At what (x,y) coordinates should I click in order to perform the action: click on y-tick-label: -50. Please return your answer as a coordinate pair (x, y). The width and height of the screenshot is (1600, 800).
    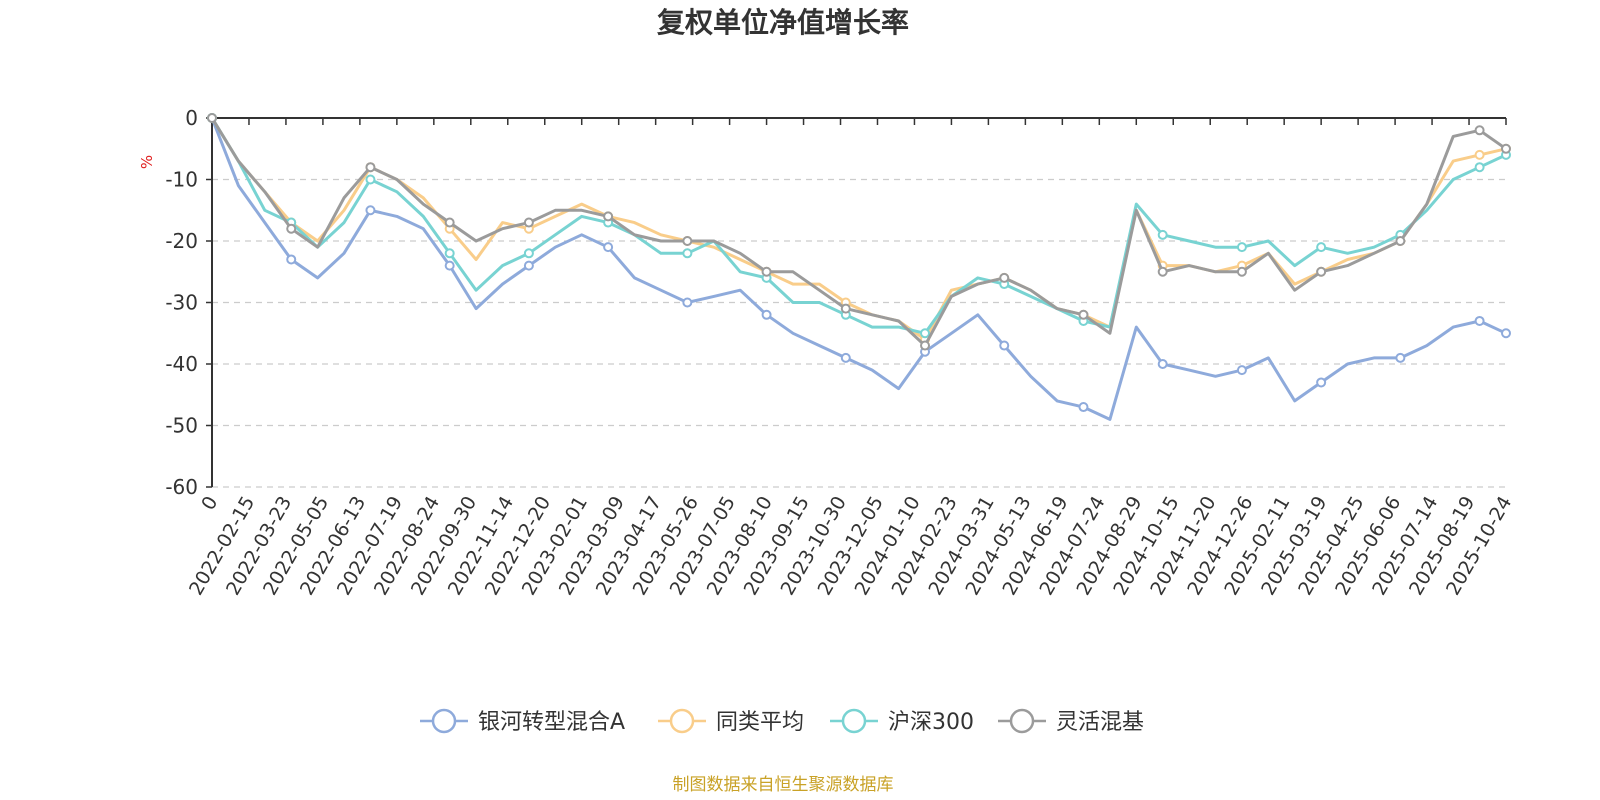
    Looking at the image, I should click on (181, 426).